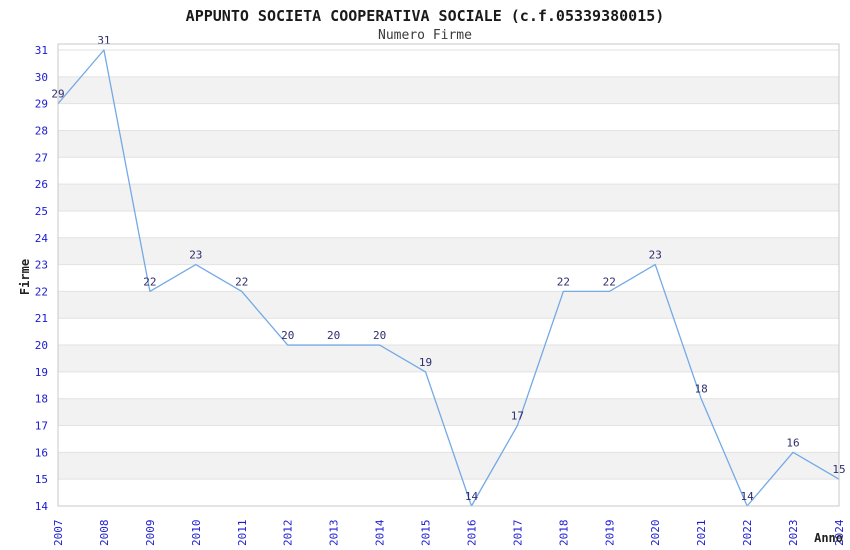 This screenshot has width=850, height=550. Describe the element at coordinates (334, 533) in the screenshot. I see `x-tick-label: 2013` at that location.